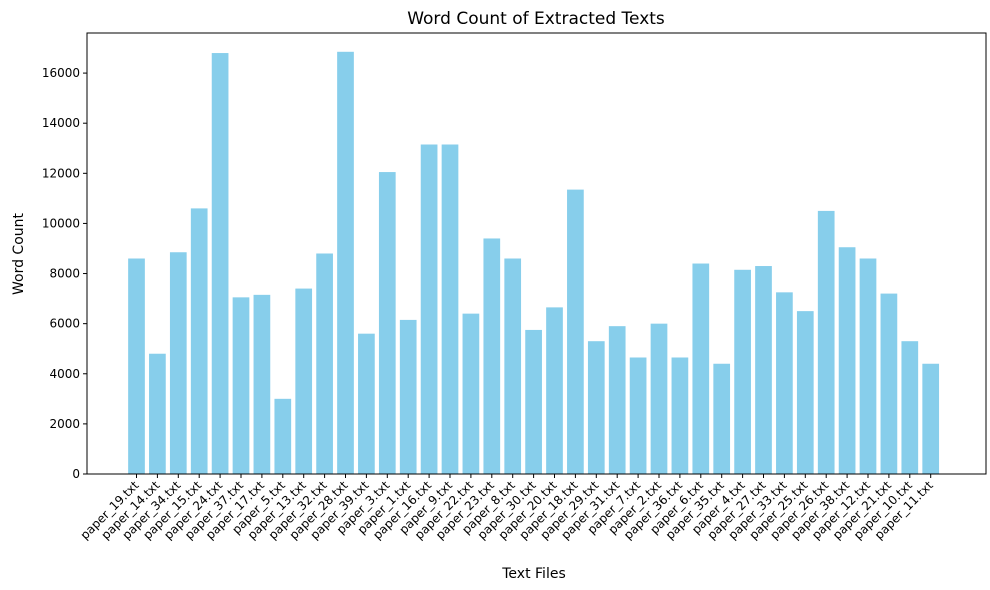 The height and width of the screenshot is (590, 990). Describe the element at coordinates (61, 73) in the screenshot. I see `y-tick-label: 16000` at that location.